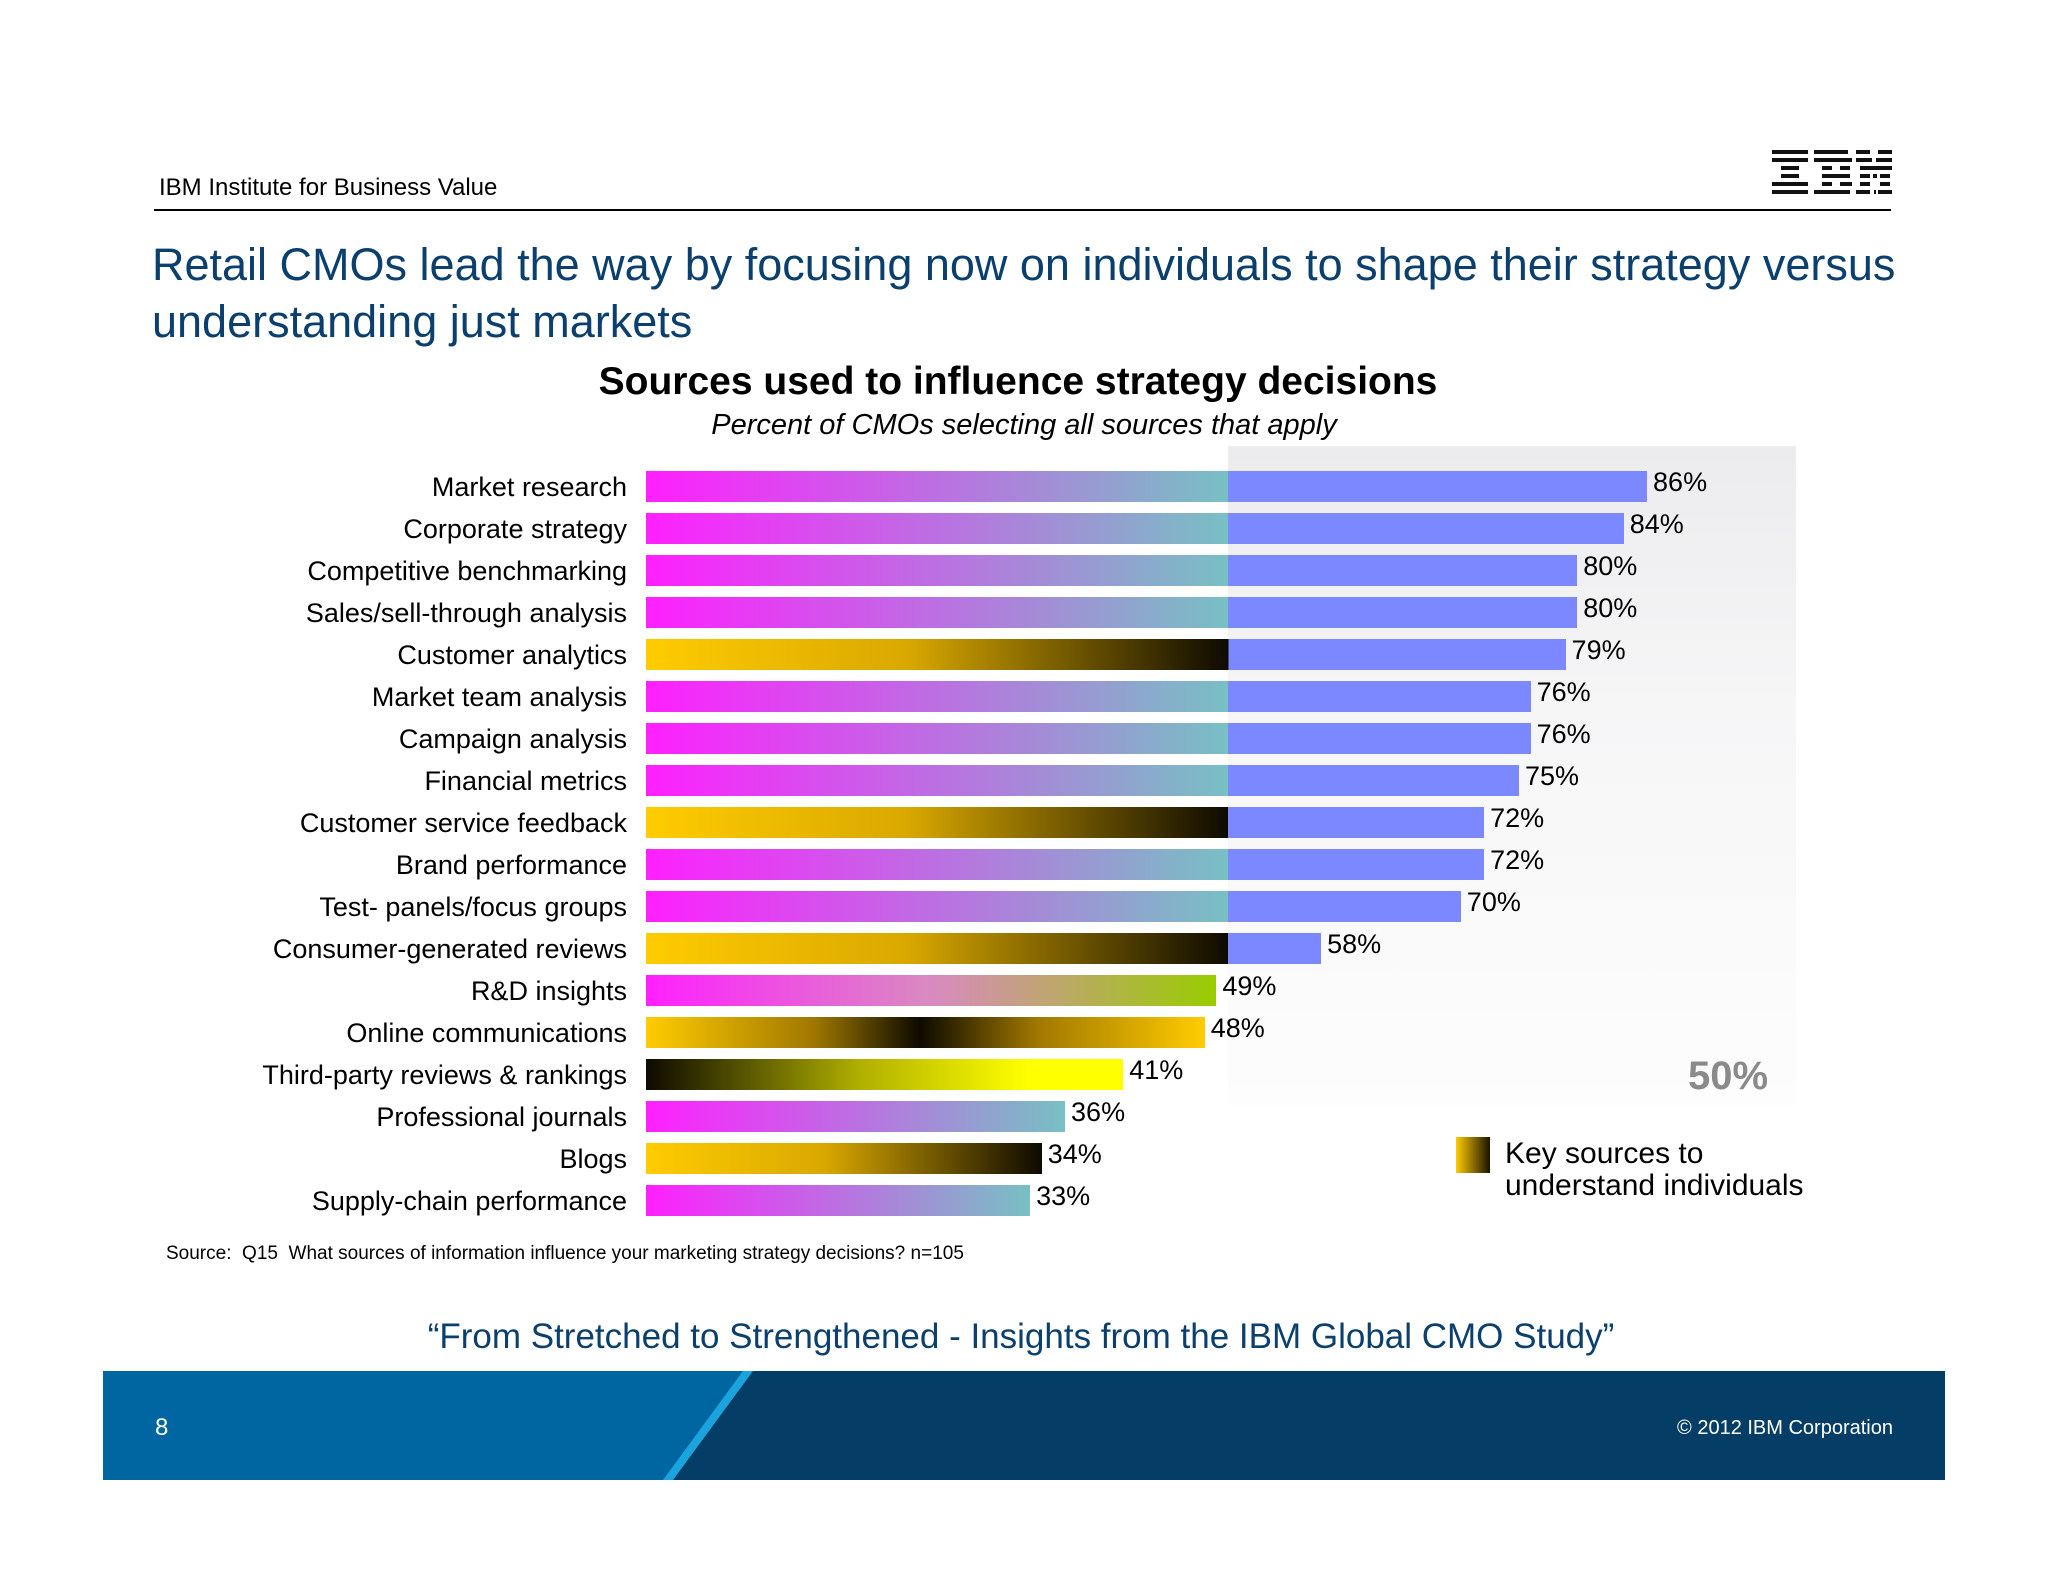 The width and height of the screenshot is (2048, 1582). What do you see at coordinates (512, 655) in the screenshot?
I see `category-label: Customer analytics` at bounding box center [512, 655].